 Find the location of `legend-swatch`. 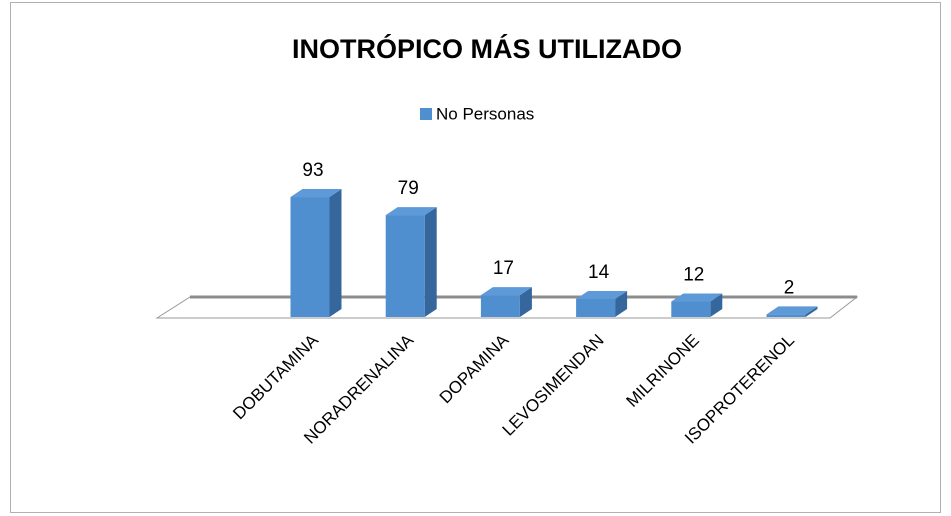

legend-swatch is located at coordinates (426, 114).